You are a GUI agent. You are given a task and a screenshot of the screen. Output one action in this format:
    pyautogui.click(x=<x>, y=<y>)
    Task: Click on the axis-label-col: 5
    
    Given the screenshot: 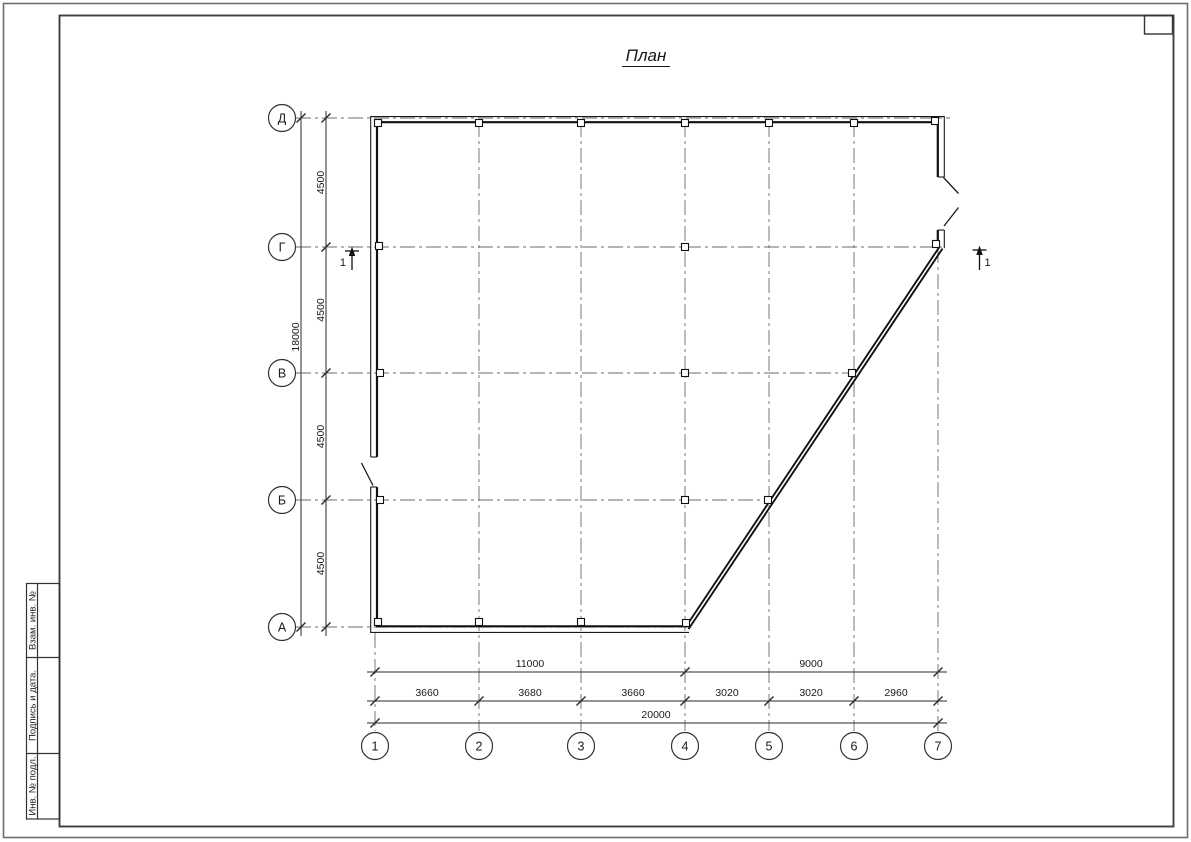 What is the action you would take?
    pyautogui.click(x=769, y=747)
    